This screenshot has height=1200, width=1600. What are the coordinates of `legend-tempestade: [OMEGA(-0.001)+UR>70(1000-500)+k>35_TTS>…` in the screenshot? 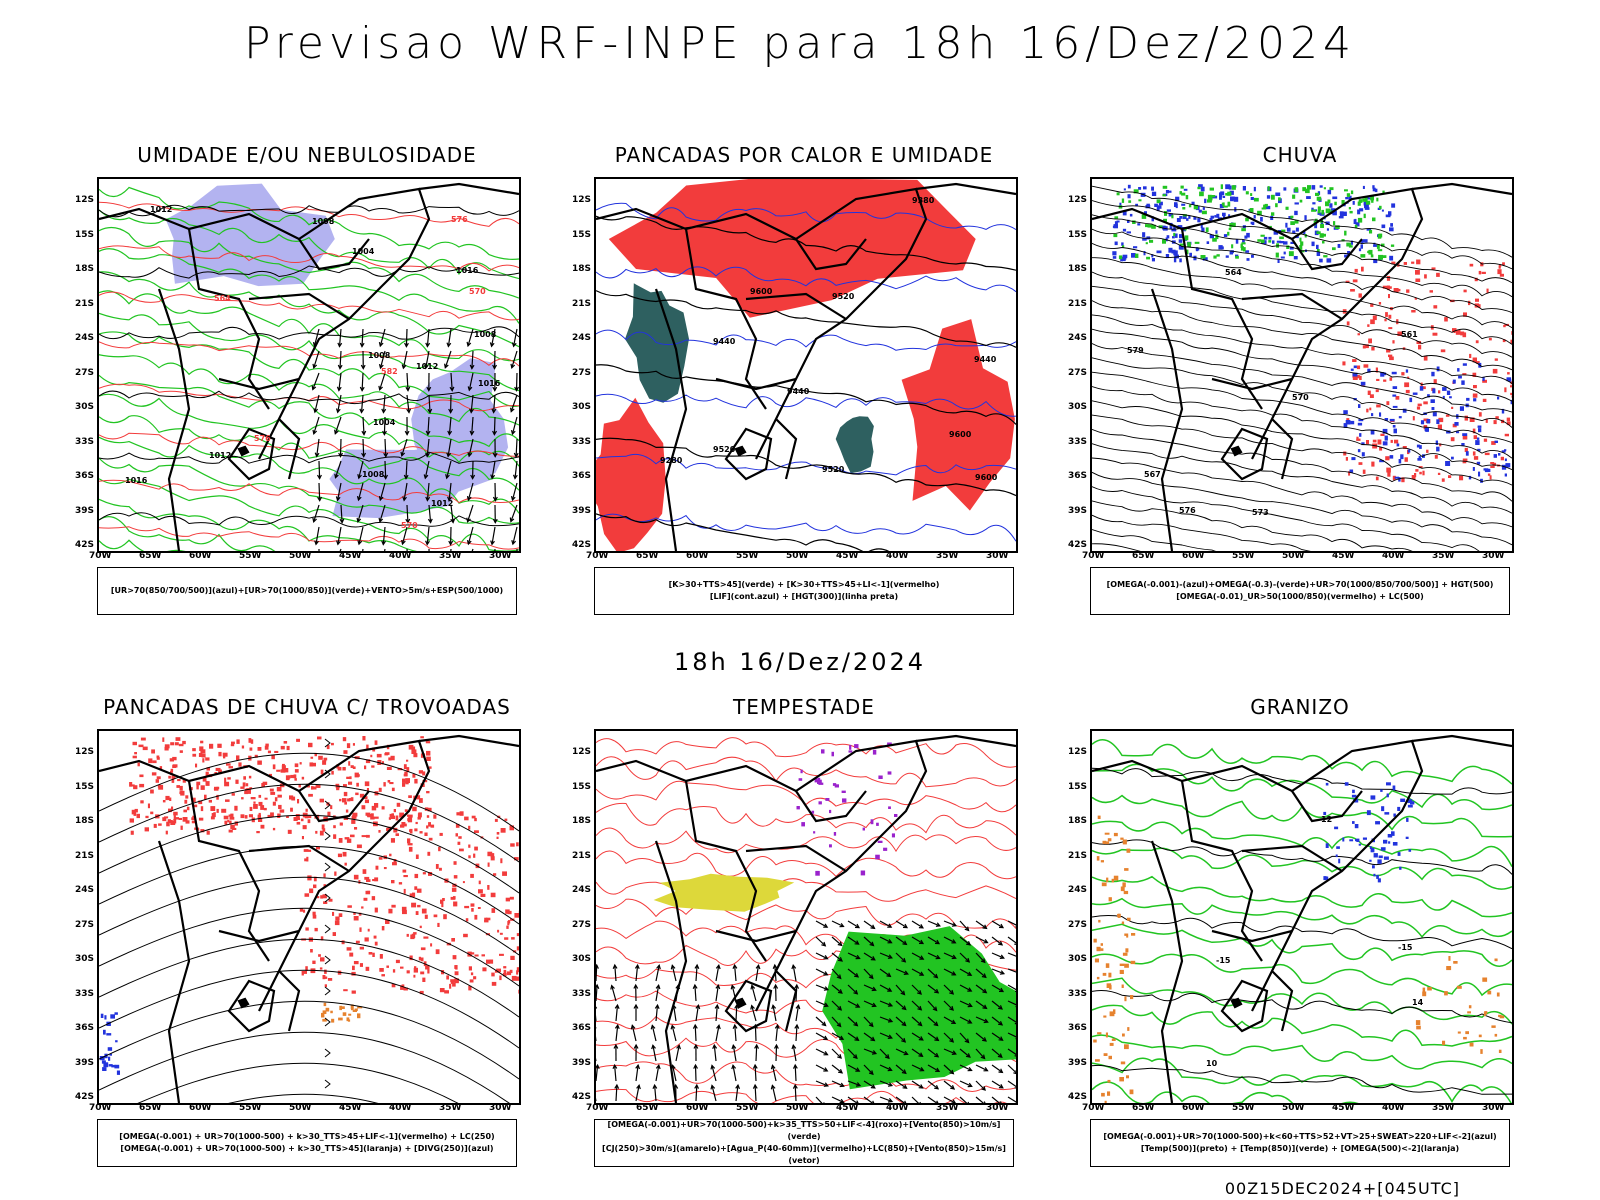 It's located at (804, 1143).